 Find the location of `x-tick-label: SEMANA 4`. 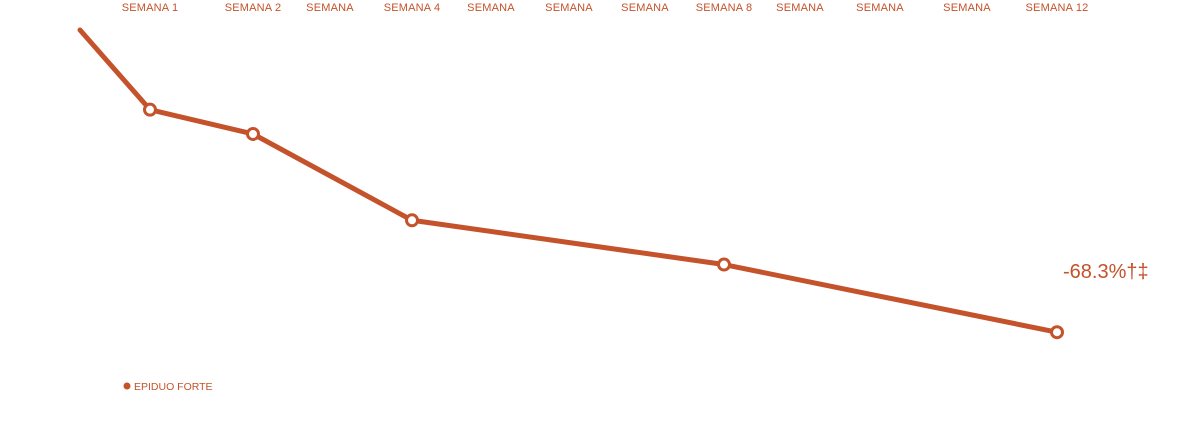

x-tick-label: SEMANA 4 is located at coordinates (412, 8).